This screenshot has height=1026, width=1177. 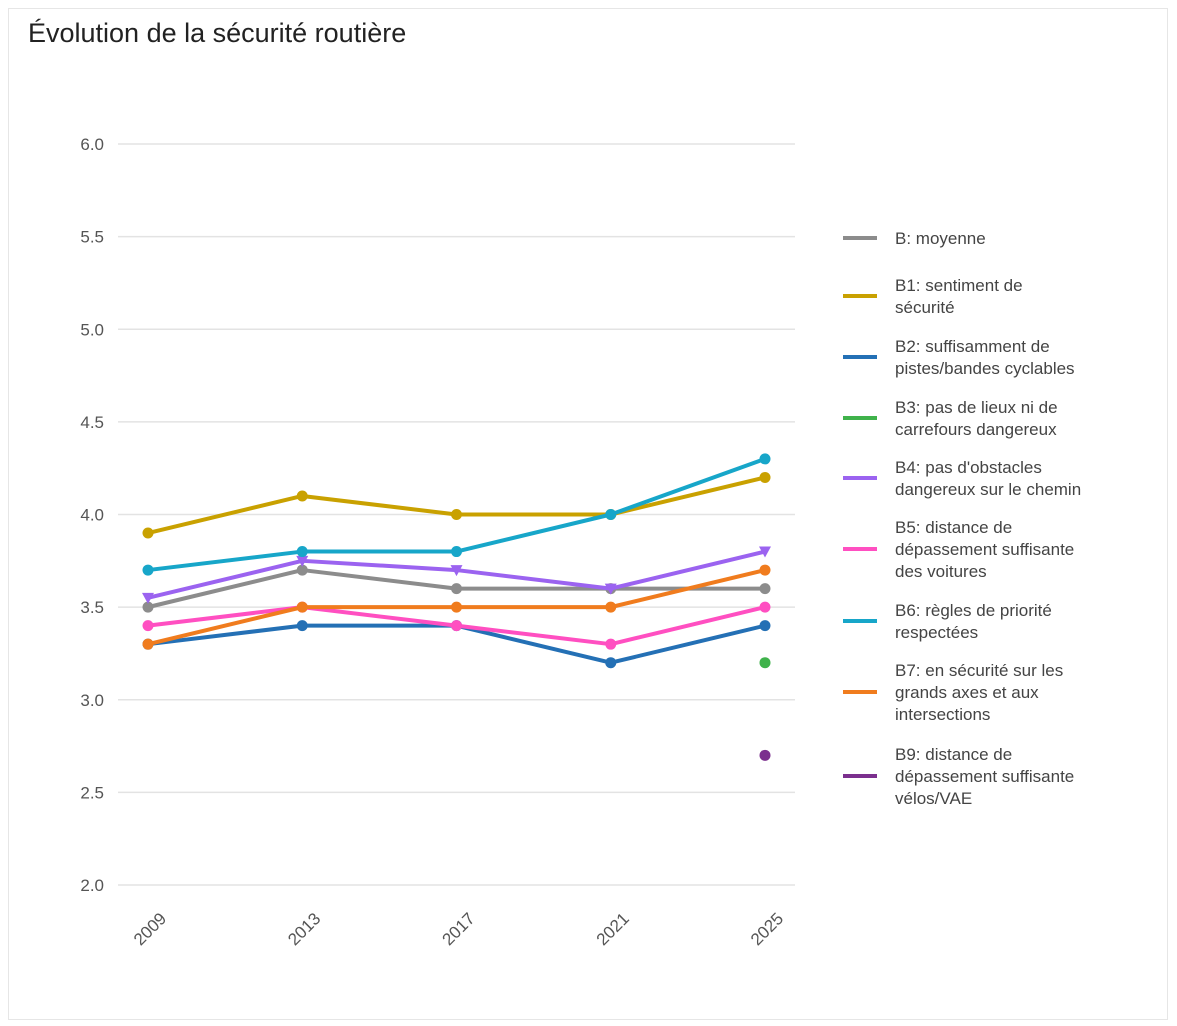 I want to click on y-axis-ticks: 2.0 2.5 3.0 3.5 4.0 4.5 5.0 5.5 6.0, so click(x=92, y=515).